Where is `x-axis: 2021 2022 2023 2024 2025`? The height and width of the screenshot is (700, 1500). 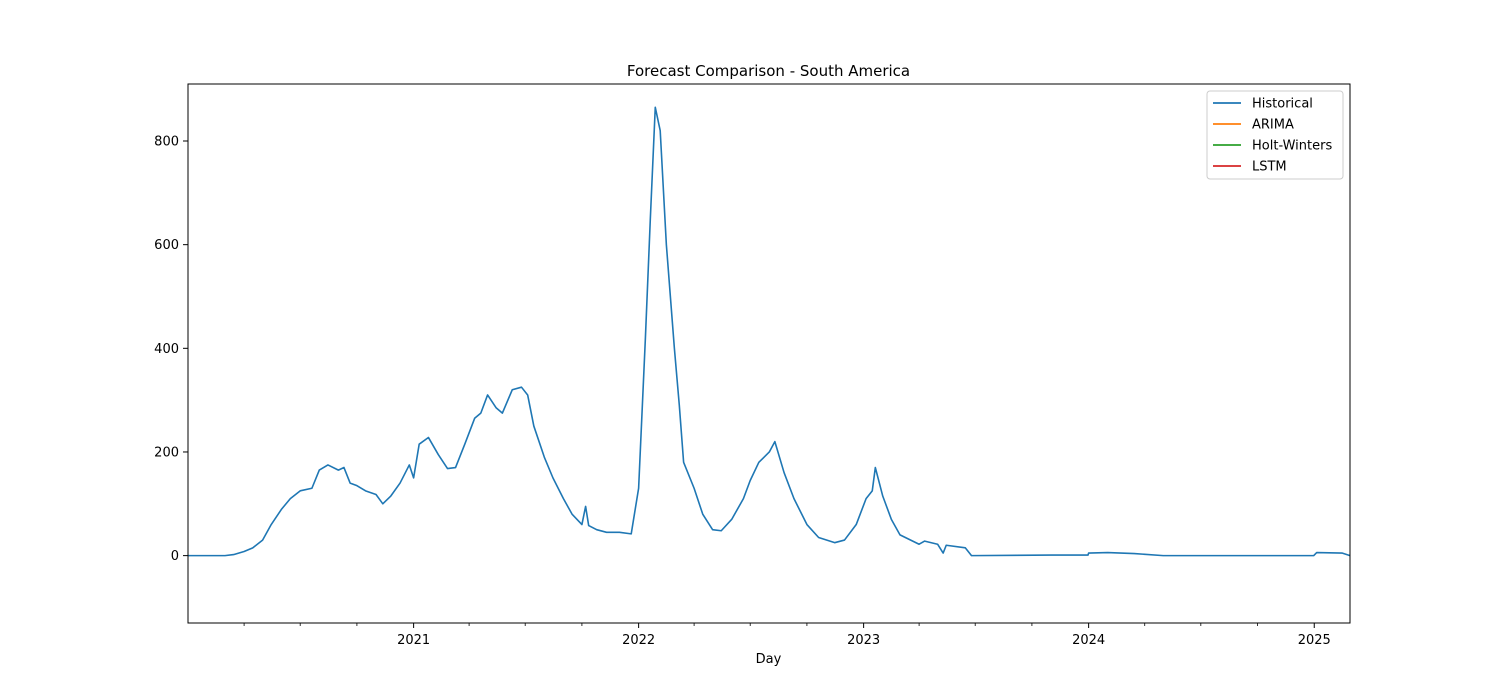
x-axis: 2021 2022 2023 2024 2025 is located at coordinates (787, 635).